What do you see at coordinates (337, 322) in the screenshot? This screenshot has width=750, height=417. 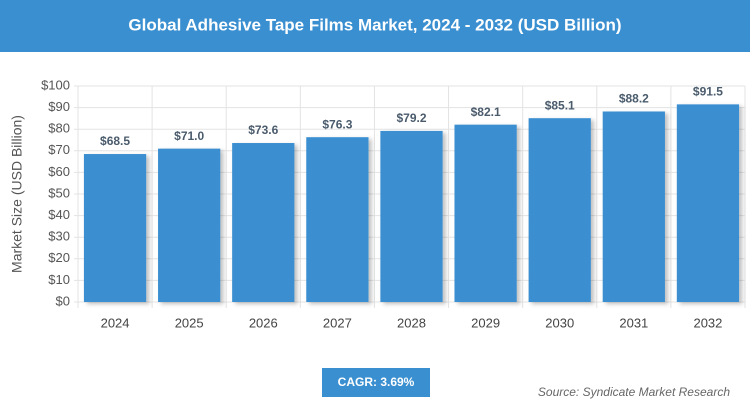 I see `x-tick-label: 2027` at bounding box center [337, 322].